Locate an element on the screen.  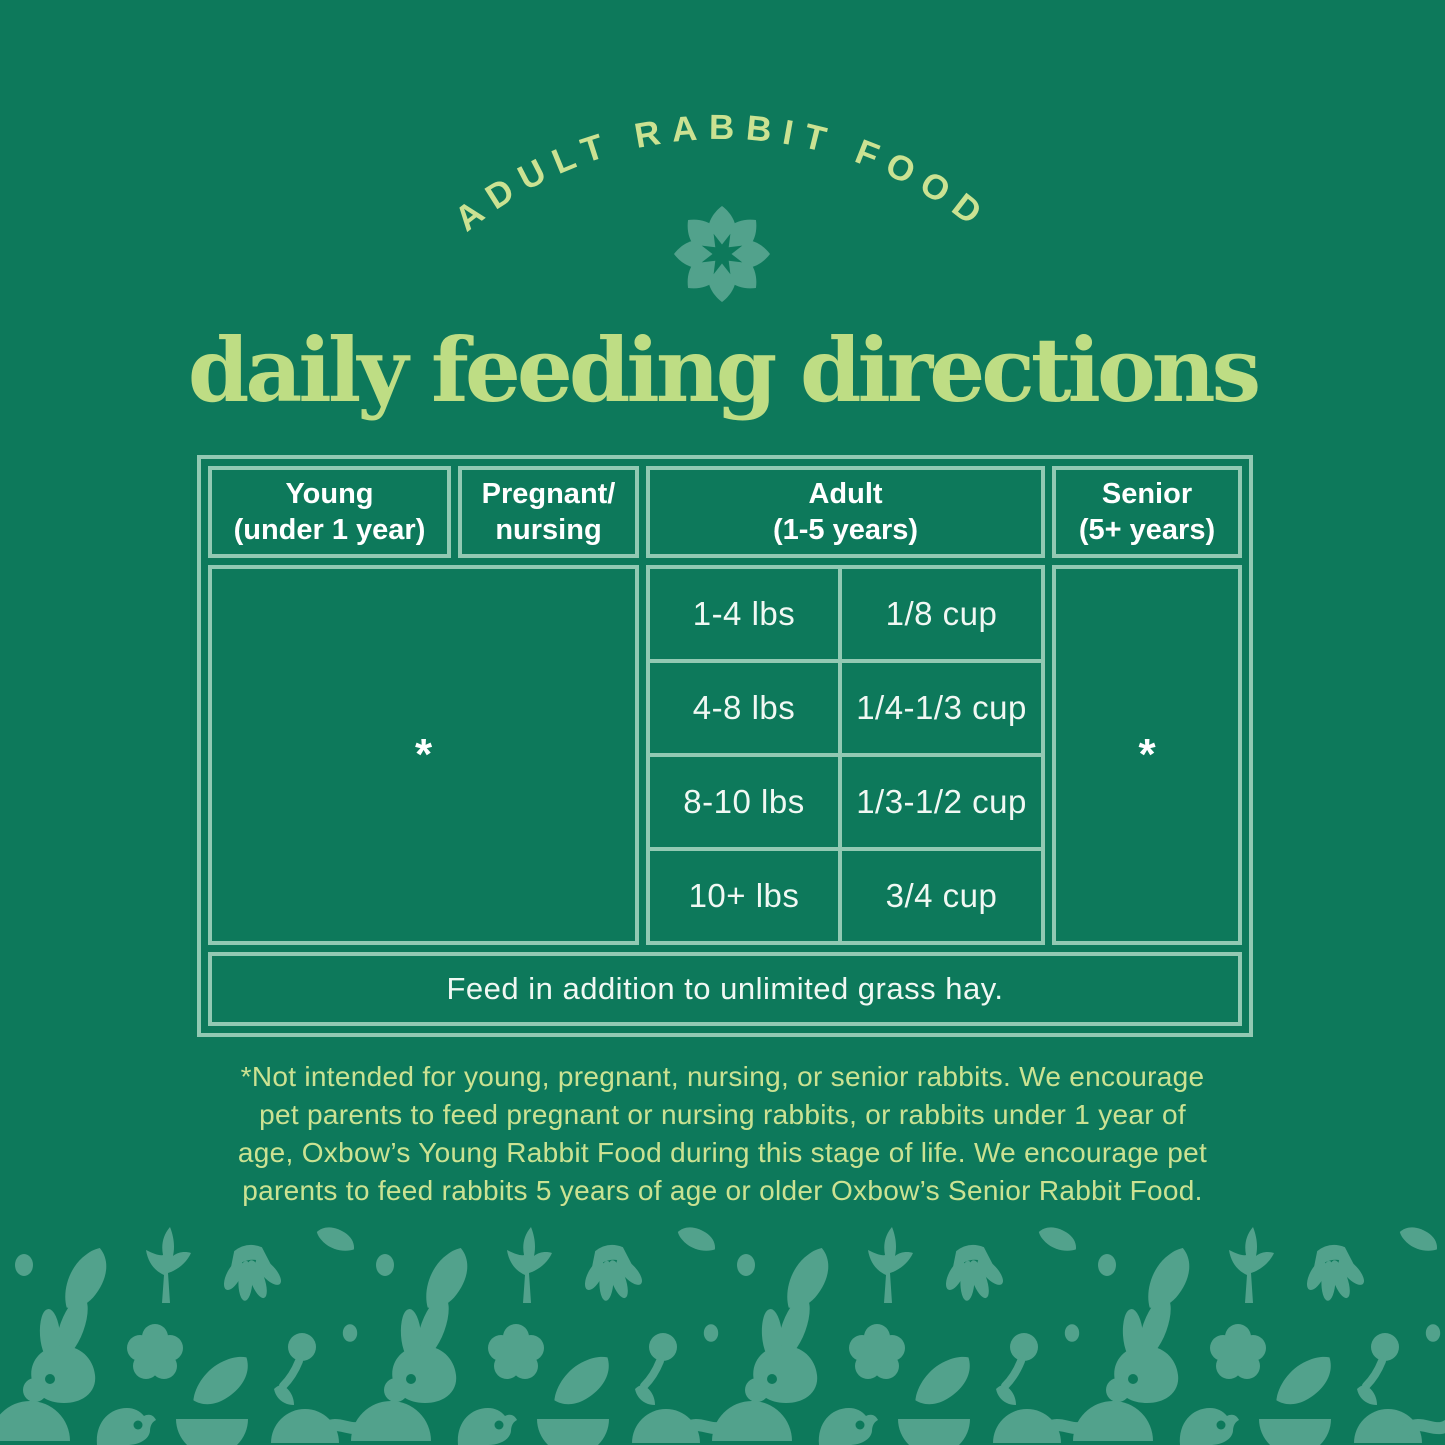
header-subtitle: (5+ years) is located at coordinates (1147, 530).